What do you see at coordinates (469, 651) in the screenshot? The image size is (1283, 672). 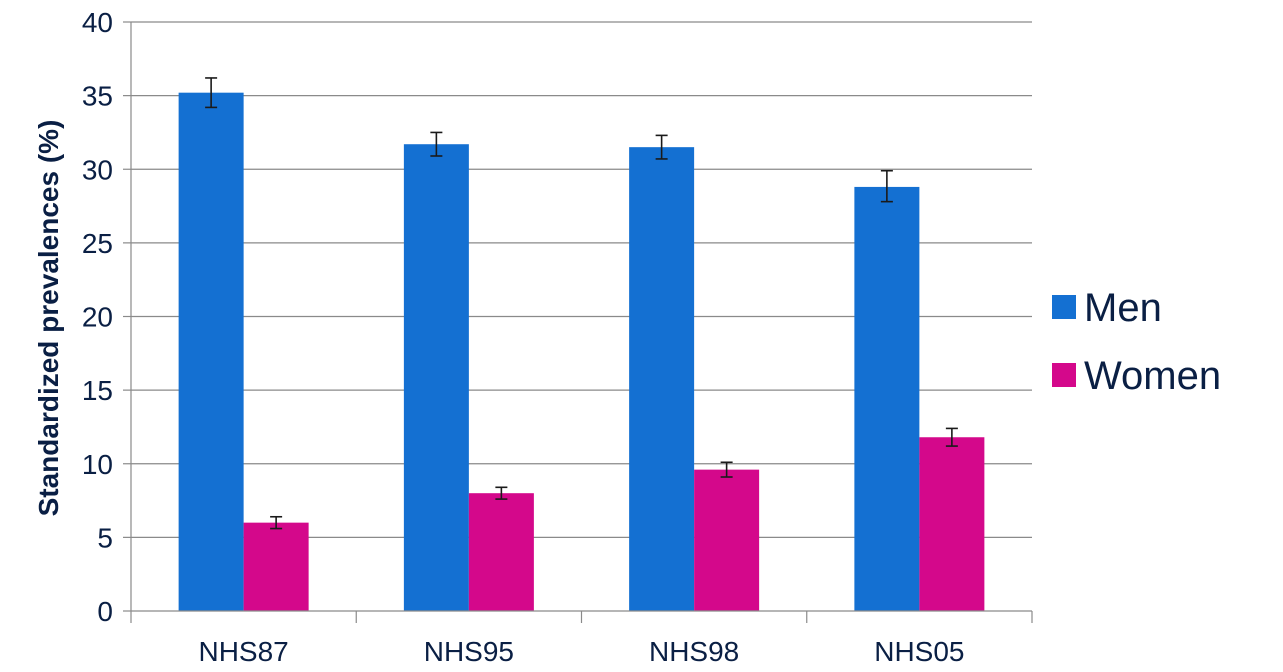 I see `x-tick-label: NHS95` at bounding box center [469, 651].